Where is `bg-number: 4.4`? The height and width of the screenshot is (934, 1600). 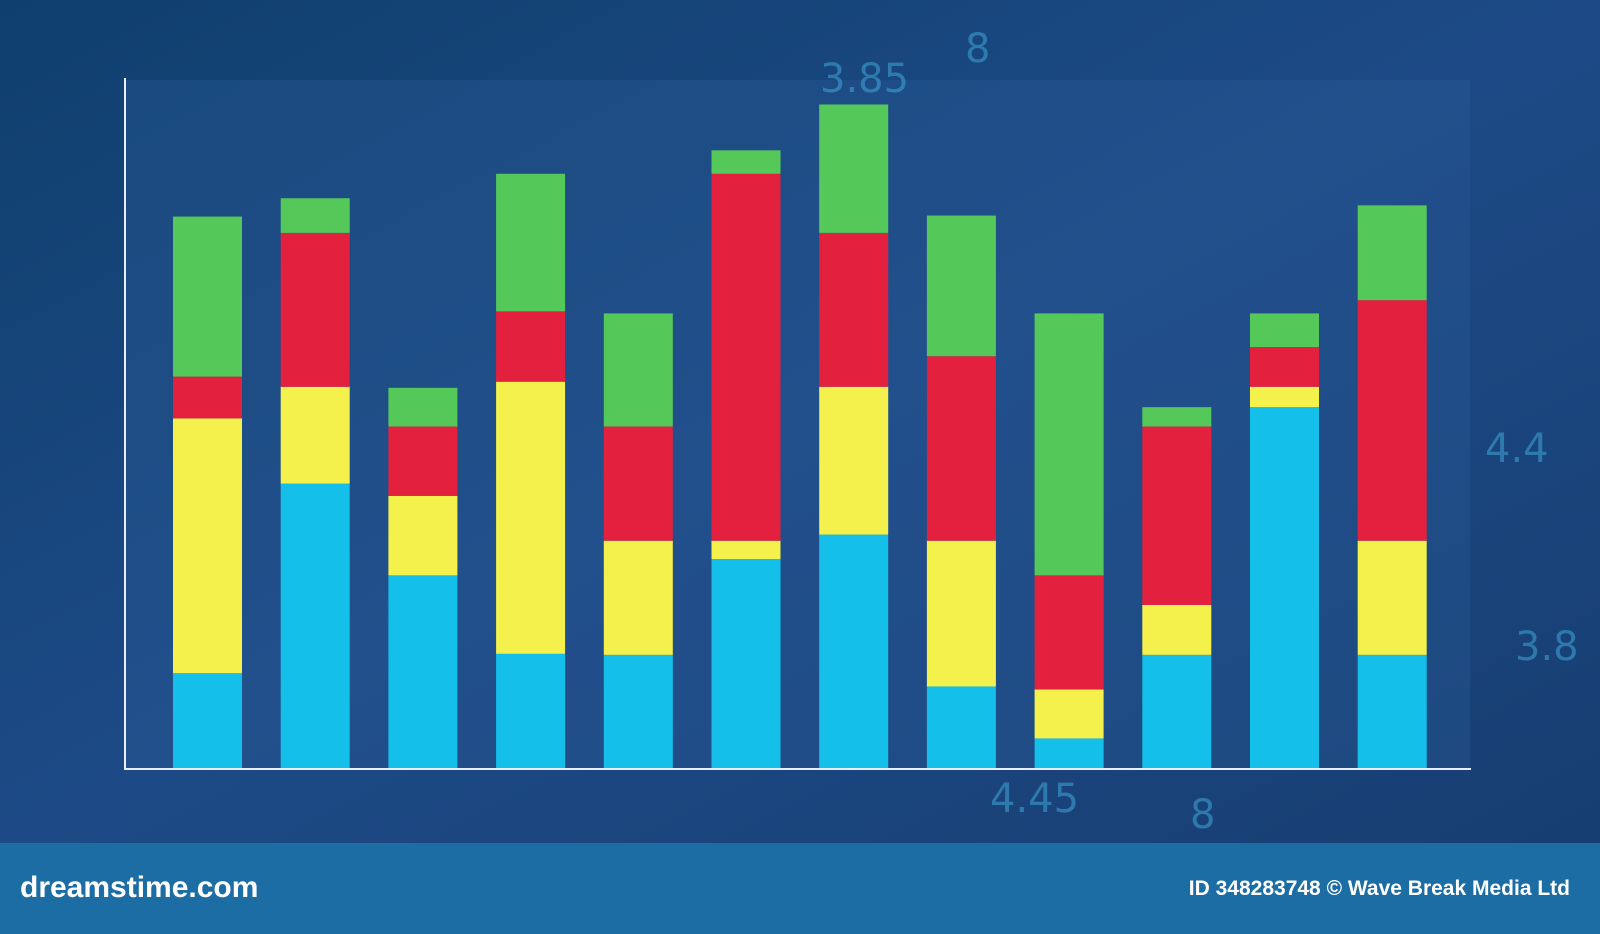
bg-number: 4.4 is located at coordinates (1517, 449).